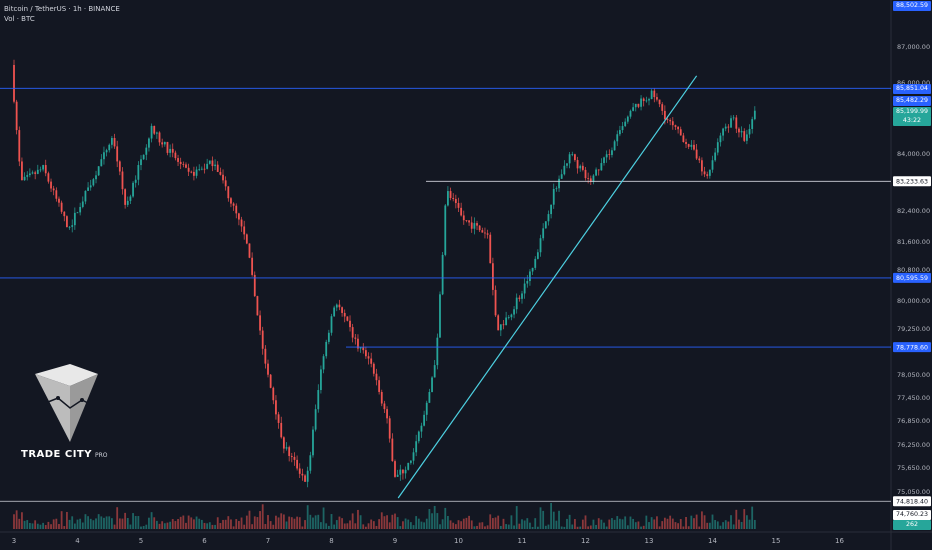  What do you see at coordinates (912, 502) in the screenshot?
I see `level-price-label: 74,818.40` at bounding box center [912, 502].